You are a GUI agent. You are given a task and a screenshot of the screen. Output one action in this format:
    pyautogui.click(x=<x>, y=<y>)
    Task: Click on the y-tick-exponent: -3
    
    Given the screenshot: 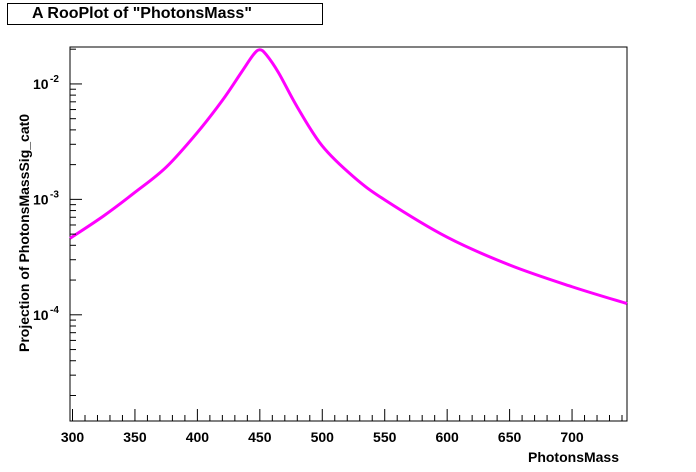 What is the action you would take?
    pyautogui.click(x=54, y=194)
    